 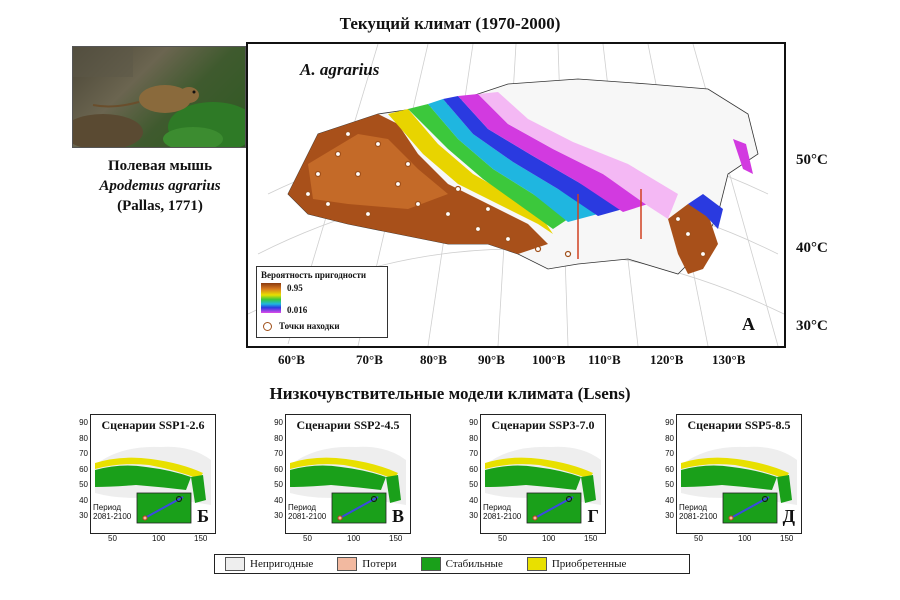 What do you see at coordinates (203, 516) in the screenshot?
I see `scenario-letter: Б` at bounding box center [203, 516].